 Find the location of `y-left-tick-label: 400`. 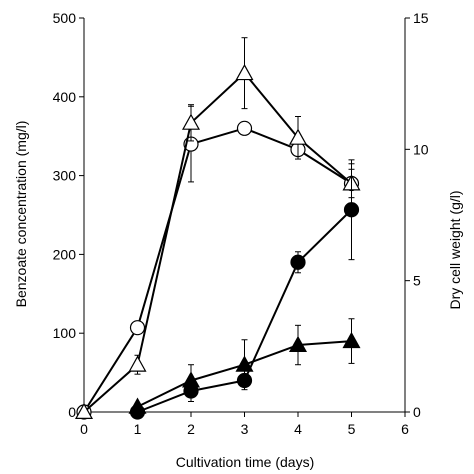

y-left-tick-label: 400 is located at coordinates (65, 97).